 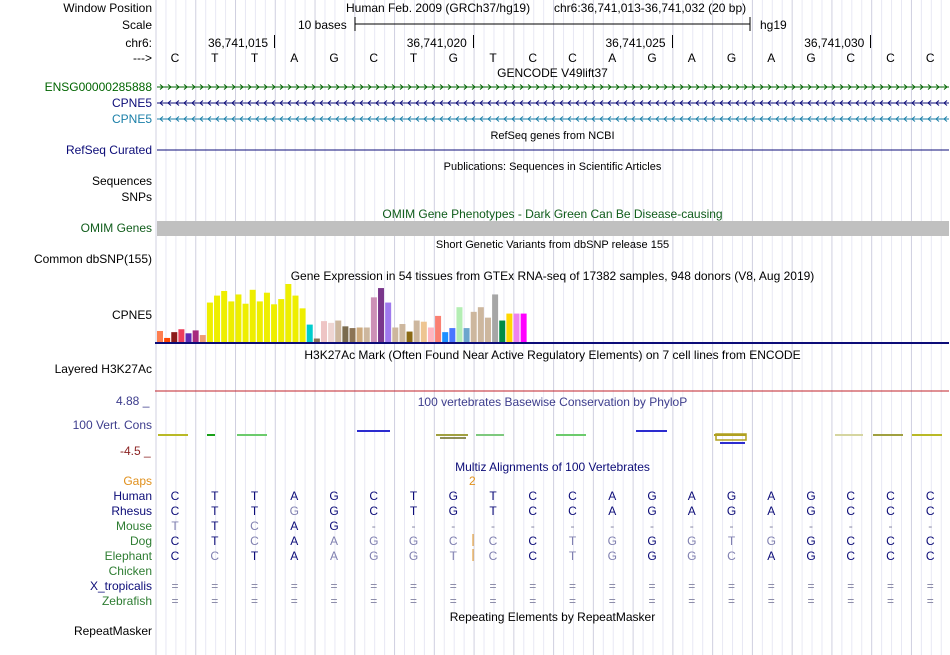 I want to click on vert-cons-label: 100 Vert. Cons, so click(x=112, y=425).